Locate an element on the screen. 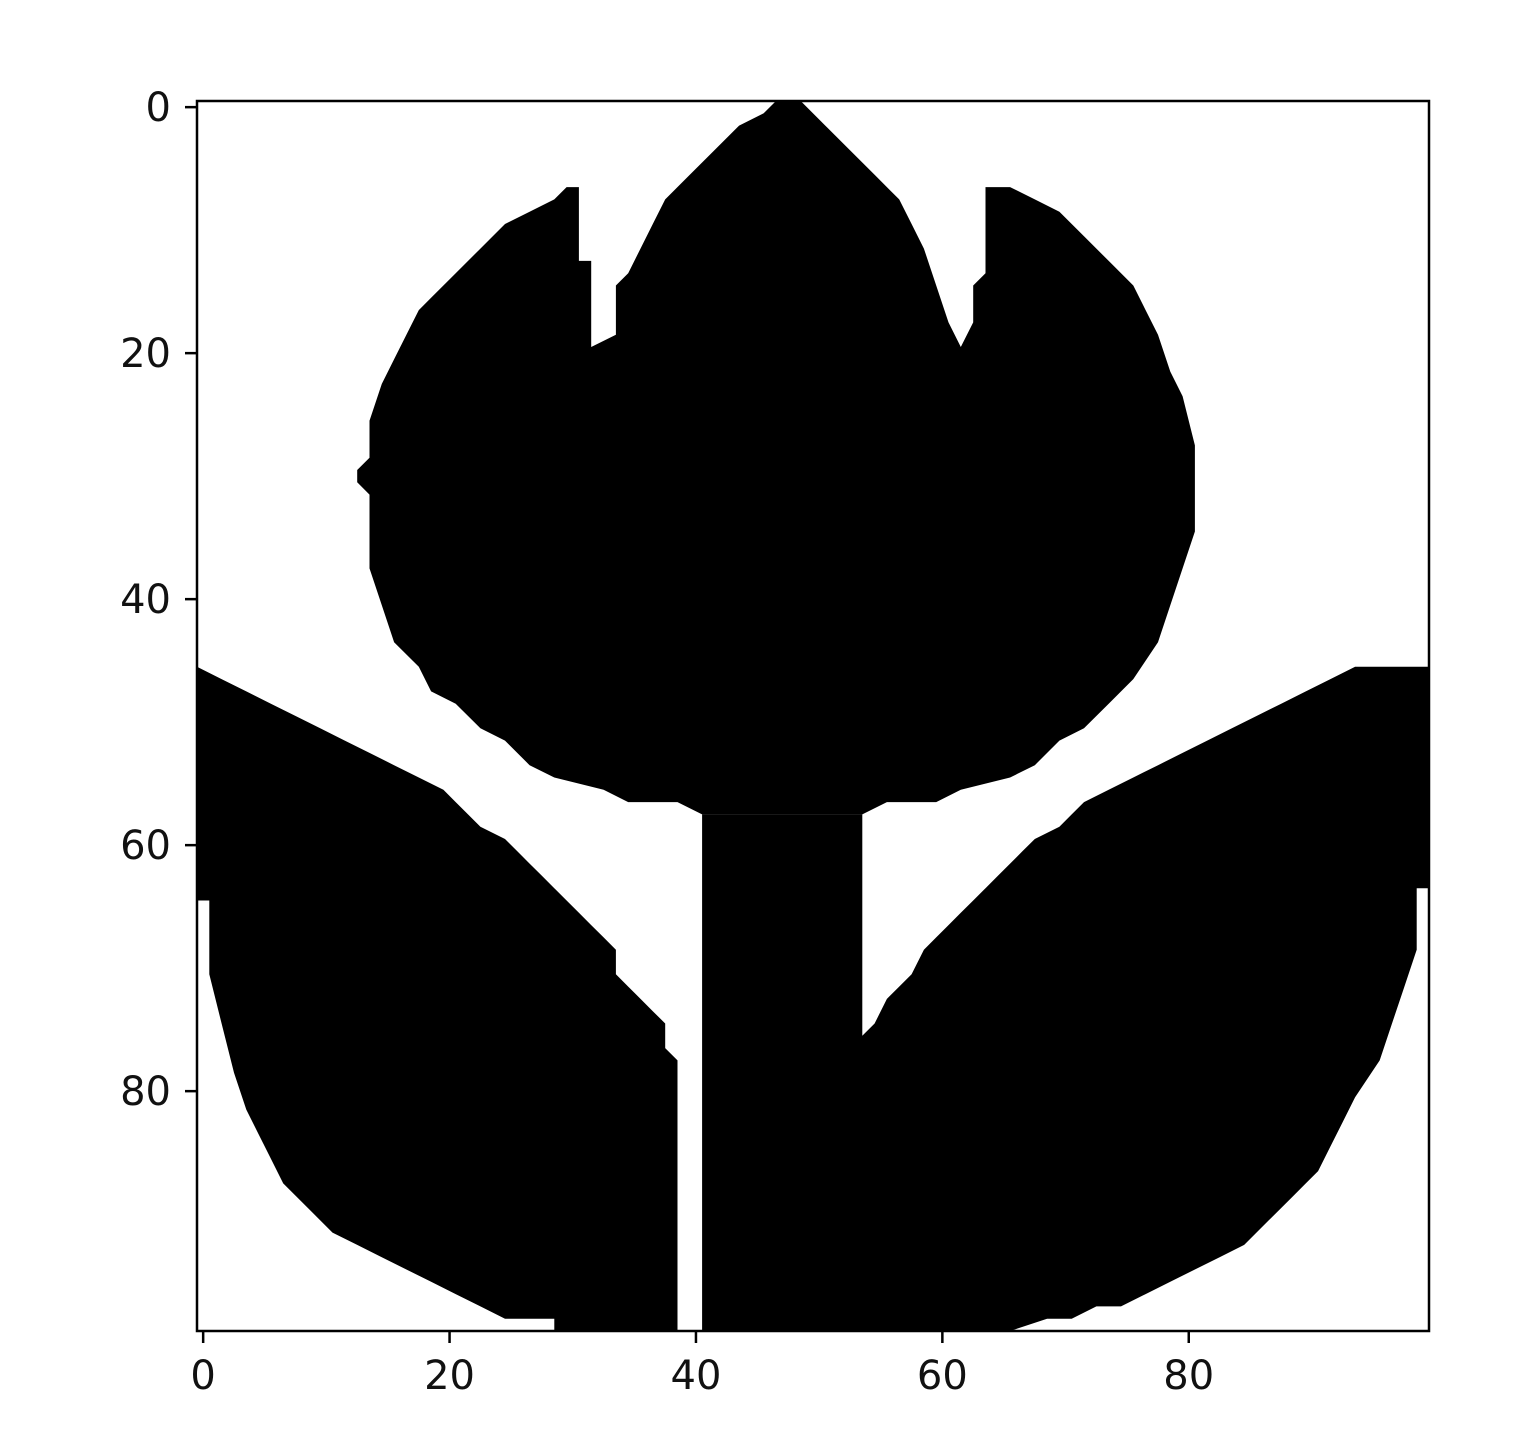 The height and width of the screenshot is (1444, 1538). x-tick-label: 60 is located at coordinates (942, 1376).